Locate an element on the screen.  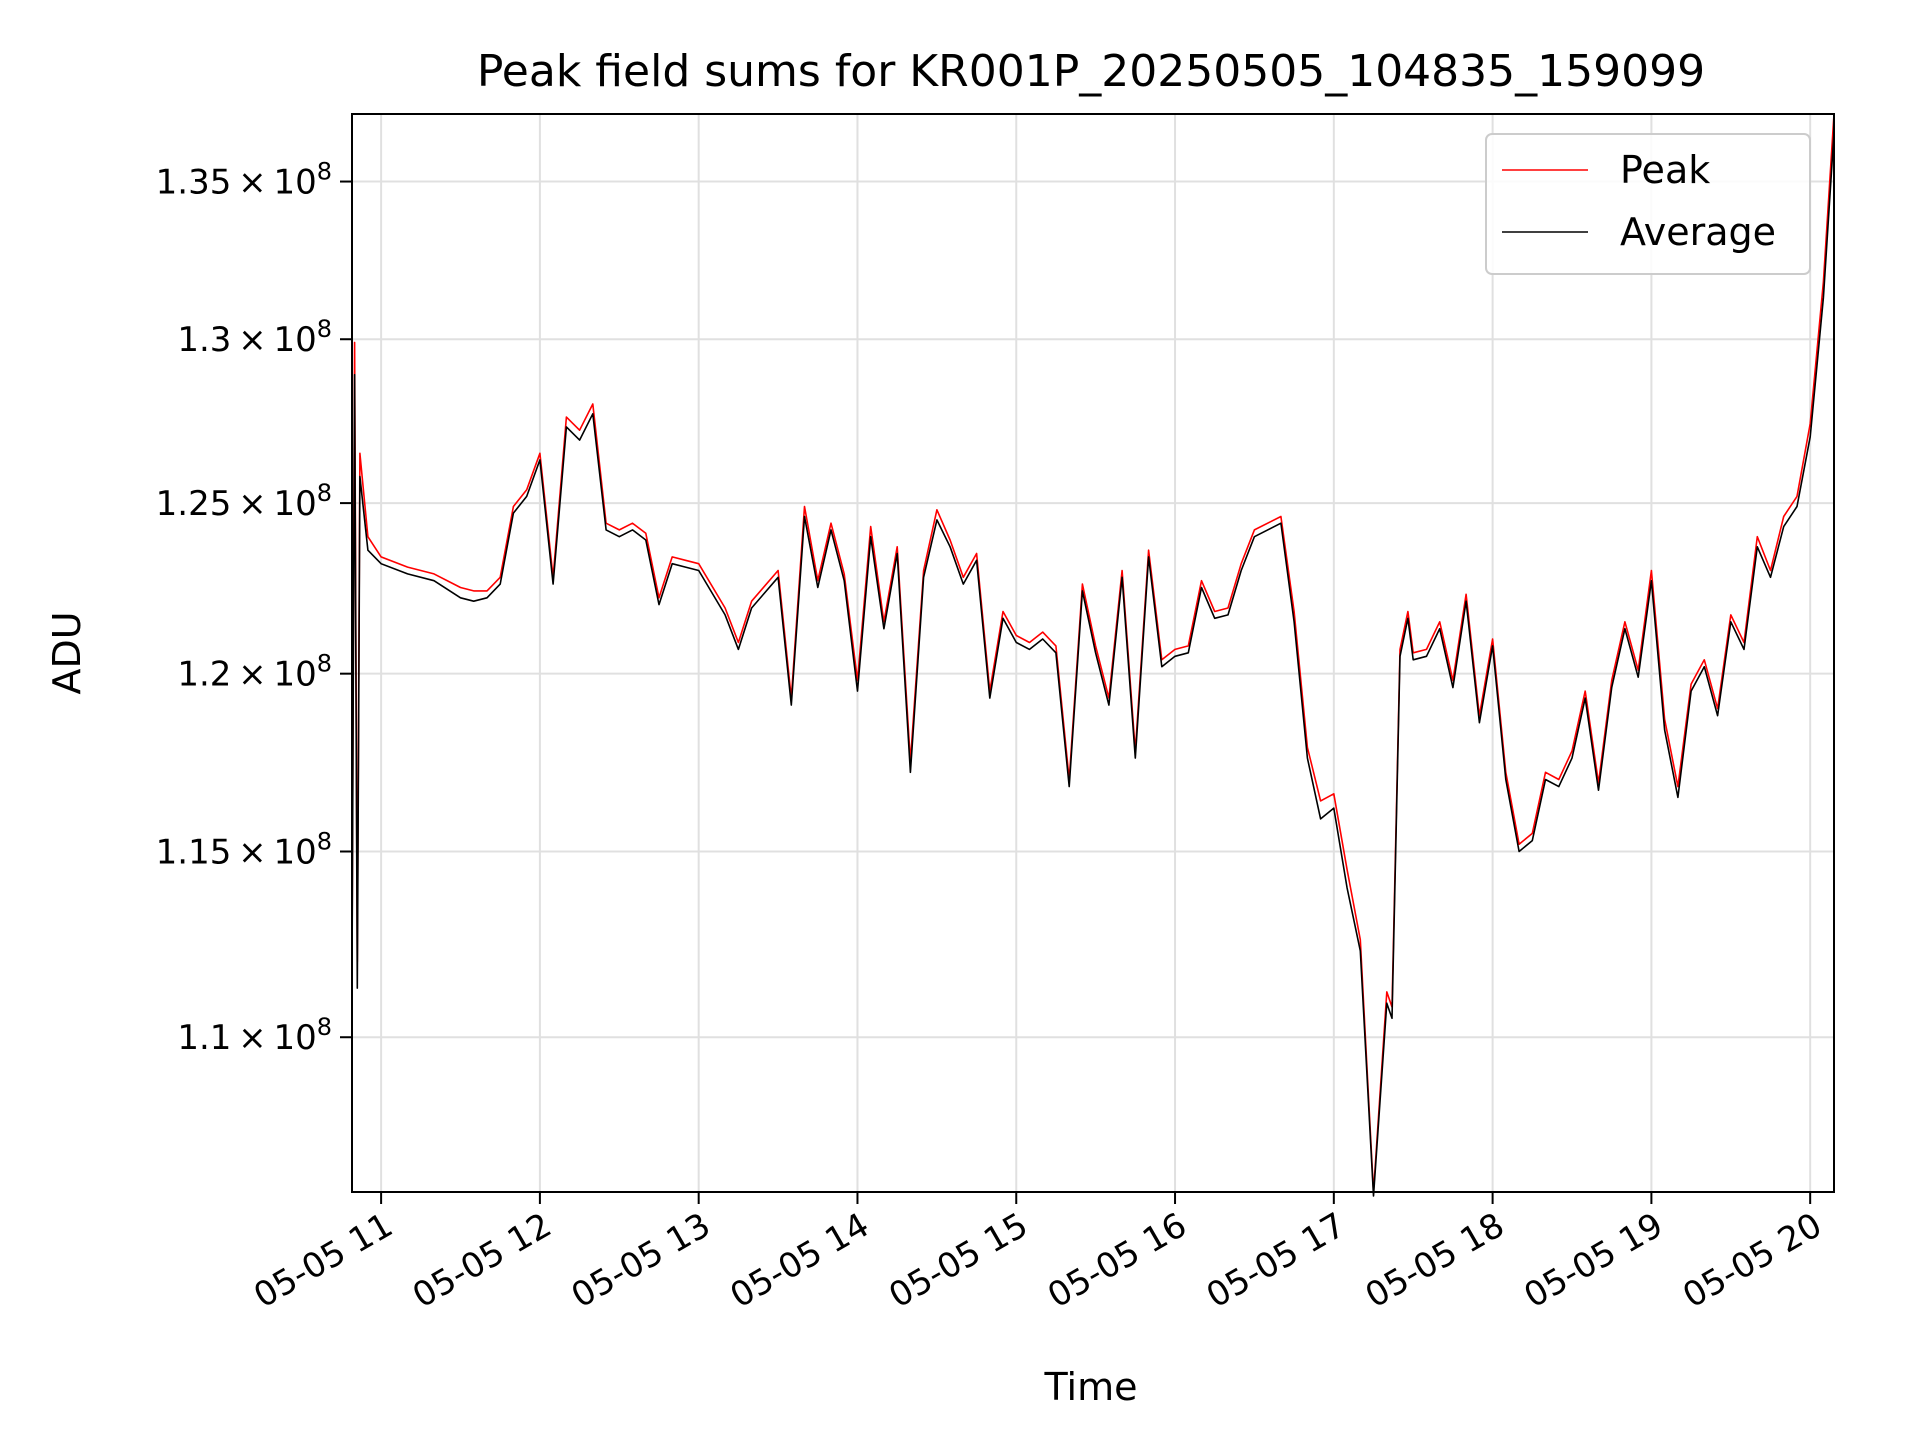
legend-label-average: Average is located at coordinates (1698, 232).